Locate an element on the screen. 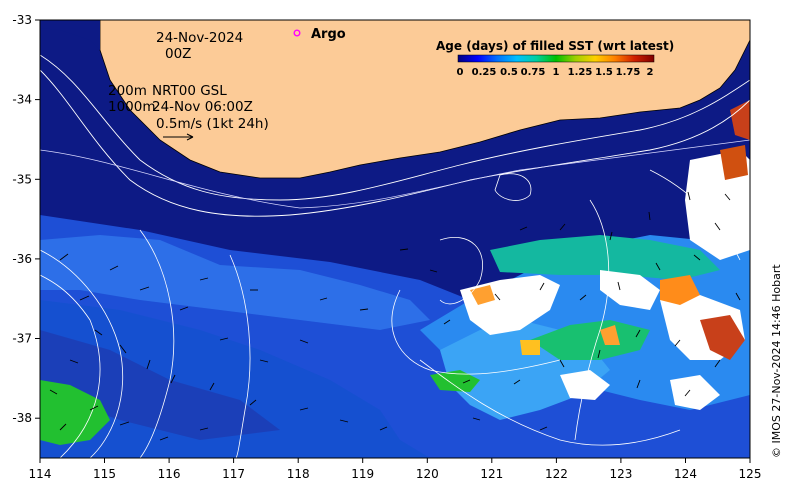 The height and width of the screenshot is (492, 791). x-tick-label: 122 is located at coordinates (556, 474).